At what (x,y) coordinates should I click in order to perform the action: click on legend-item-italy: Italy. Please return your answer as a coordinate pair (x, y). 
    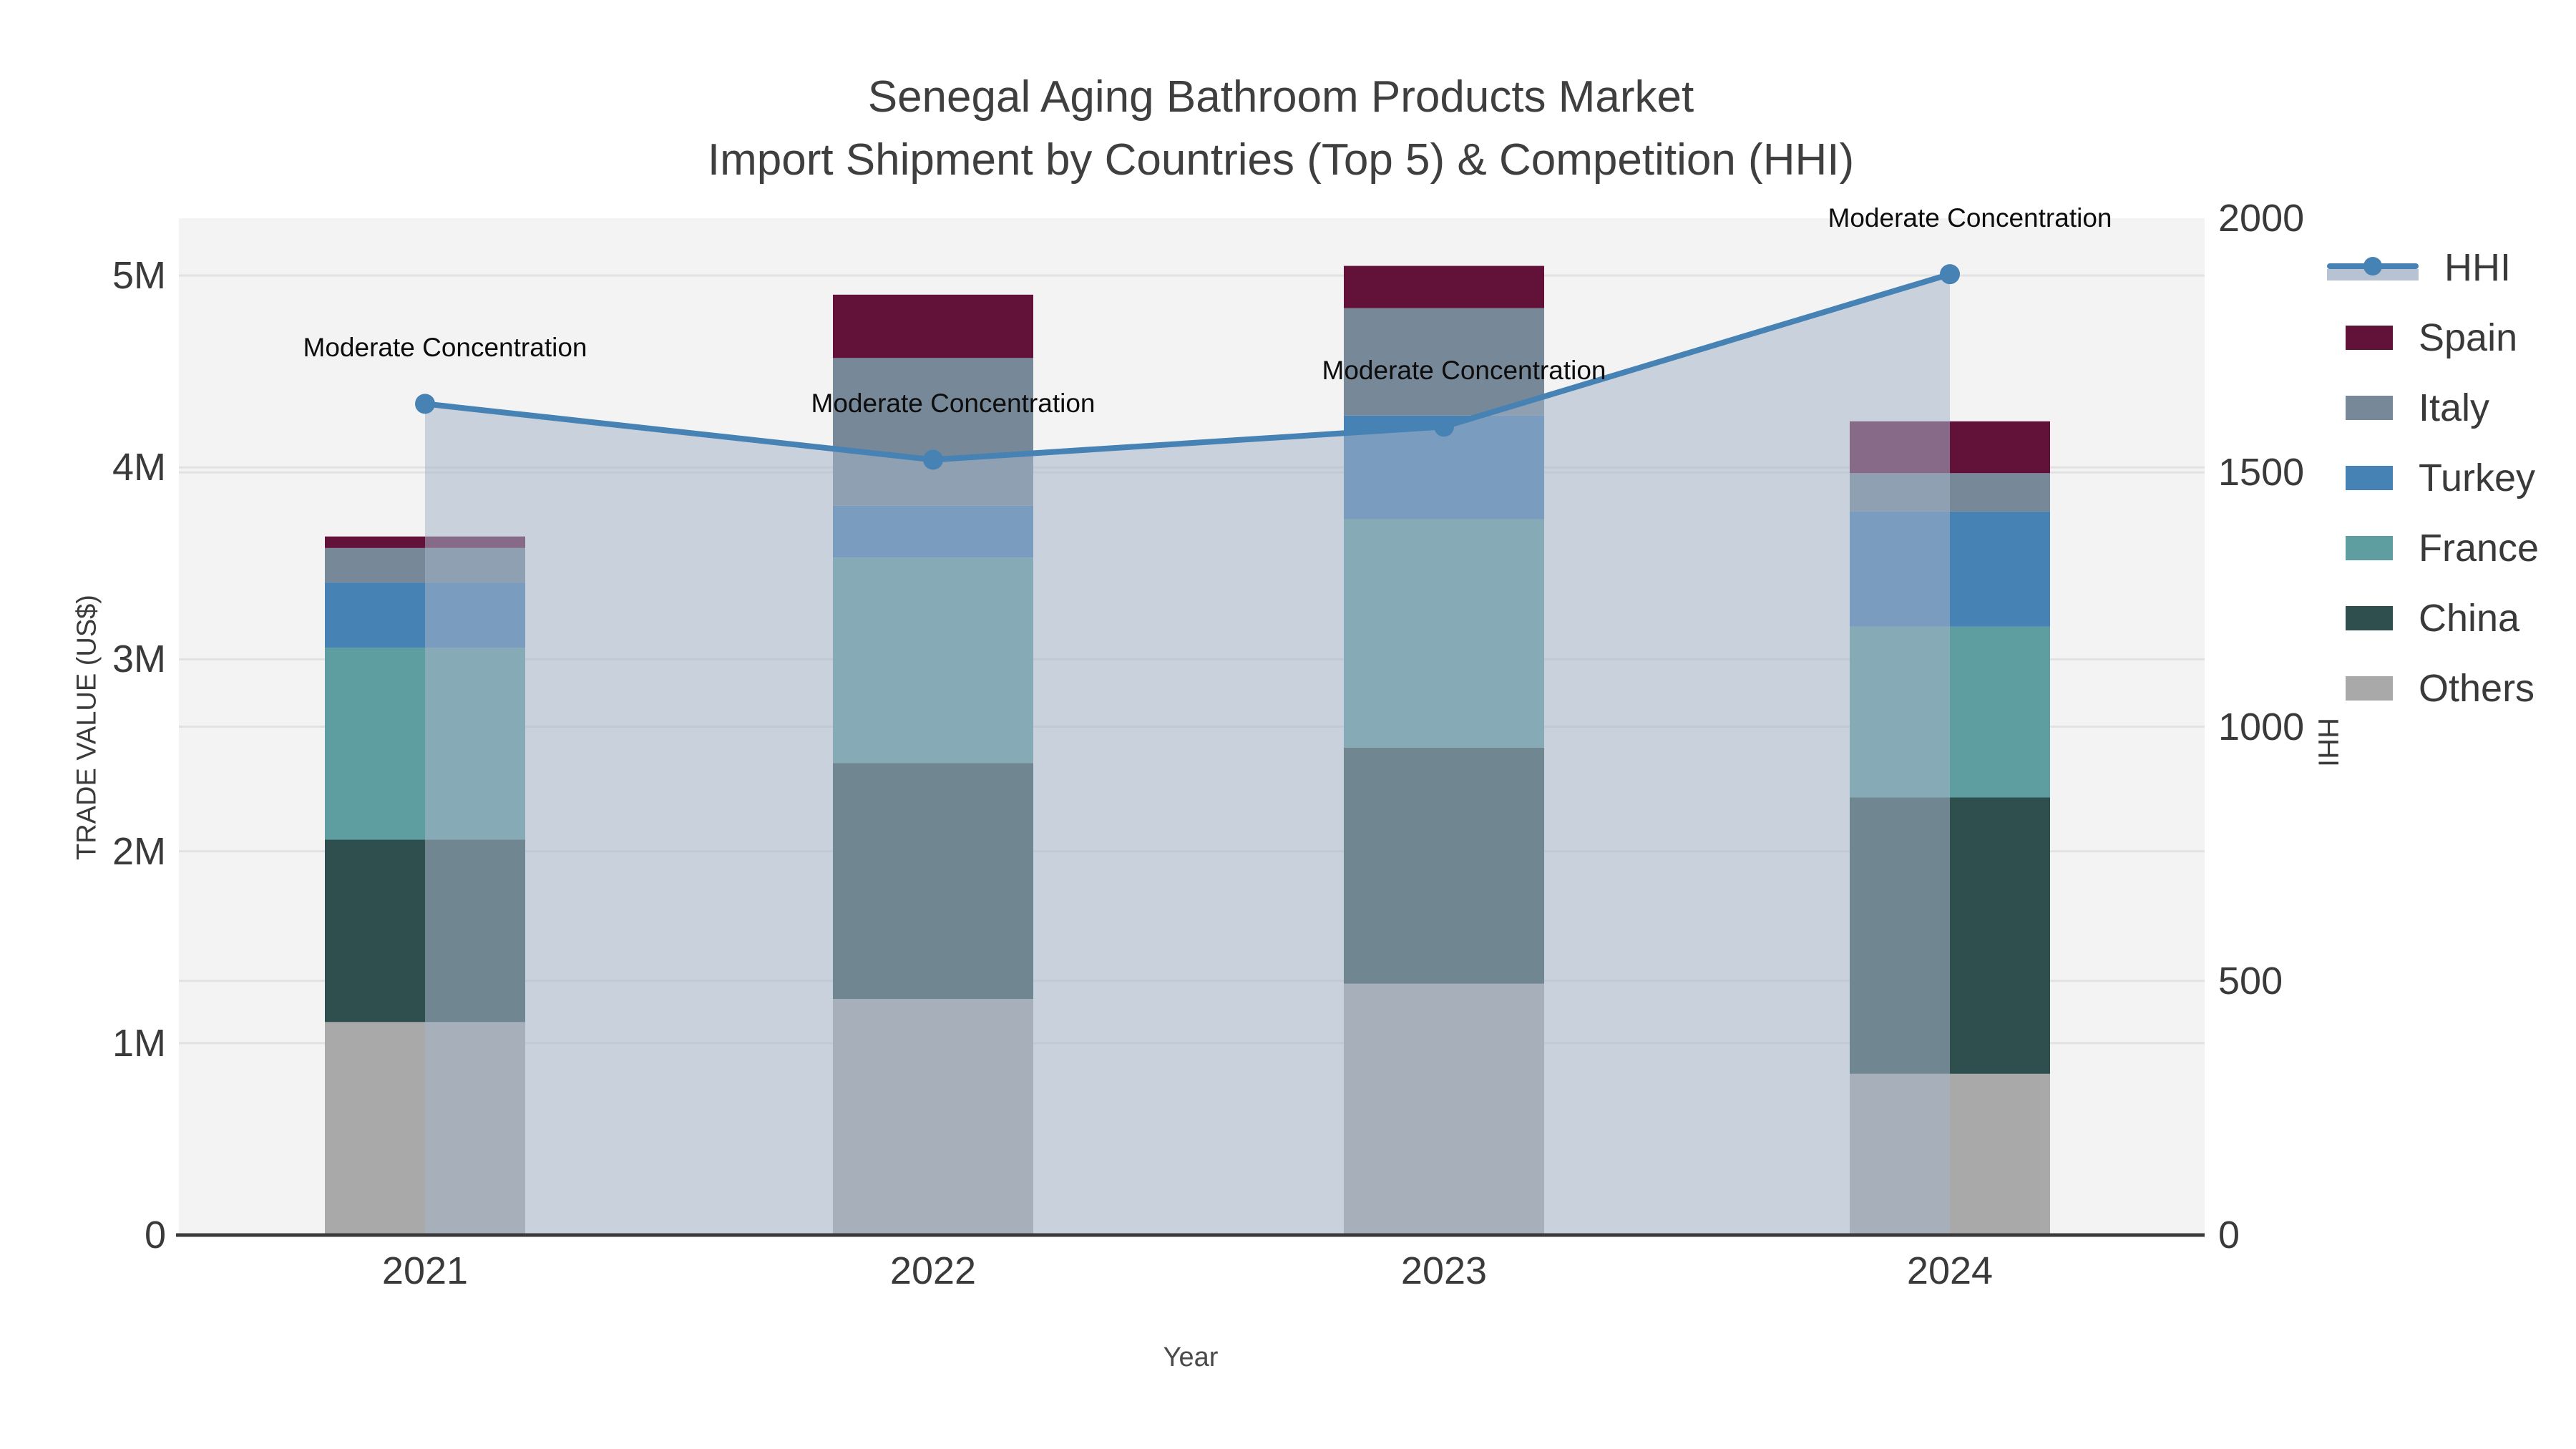
    Looking at the image, I should click on (2408, 408).